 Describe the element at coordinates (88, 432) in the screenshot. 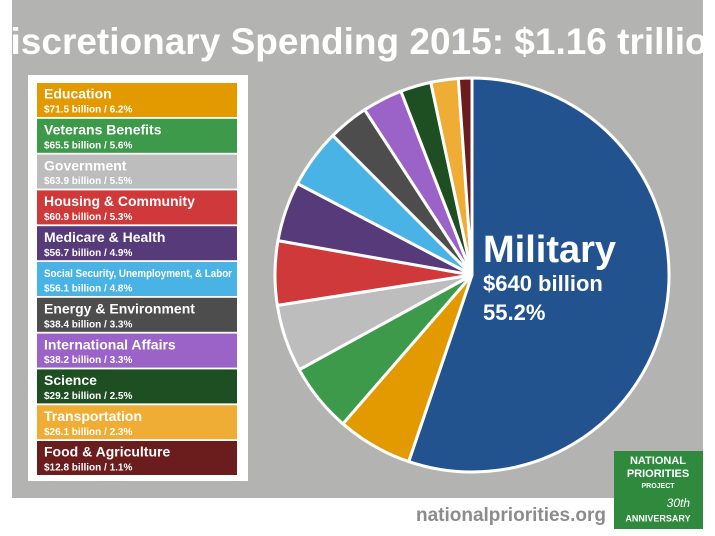

I see `legend-value: $26.1 billion / 2.3%` at that location.